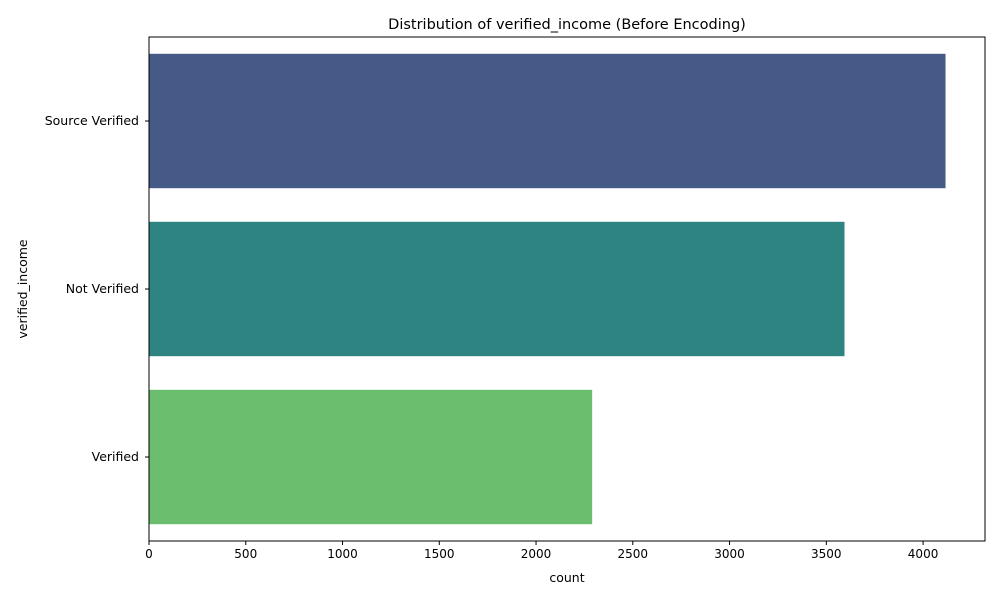 The width and height of the screenshot is (1000, 604). I want to click on y-axis: Source Verified Not Verified Verified, so click(97, 288).